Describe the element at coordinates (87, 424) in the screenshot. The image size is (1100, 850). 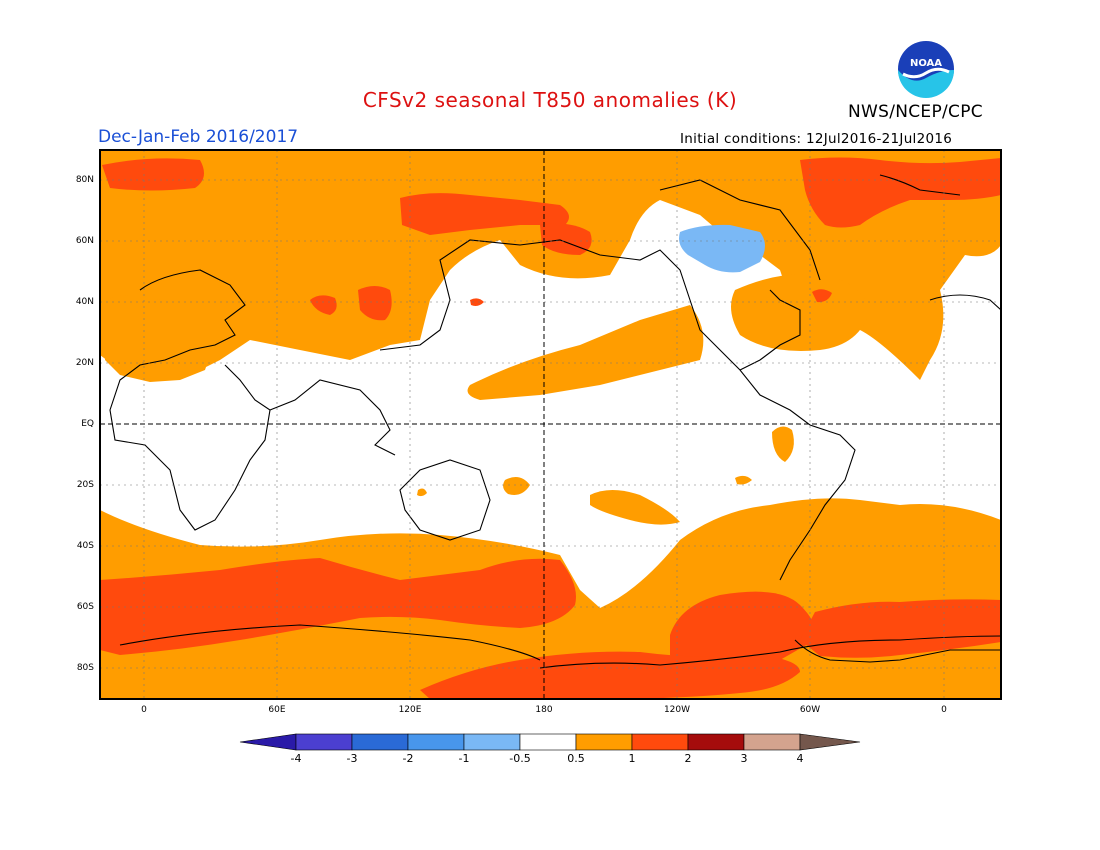
I see `lat-label-eq: EQ` at that location.